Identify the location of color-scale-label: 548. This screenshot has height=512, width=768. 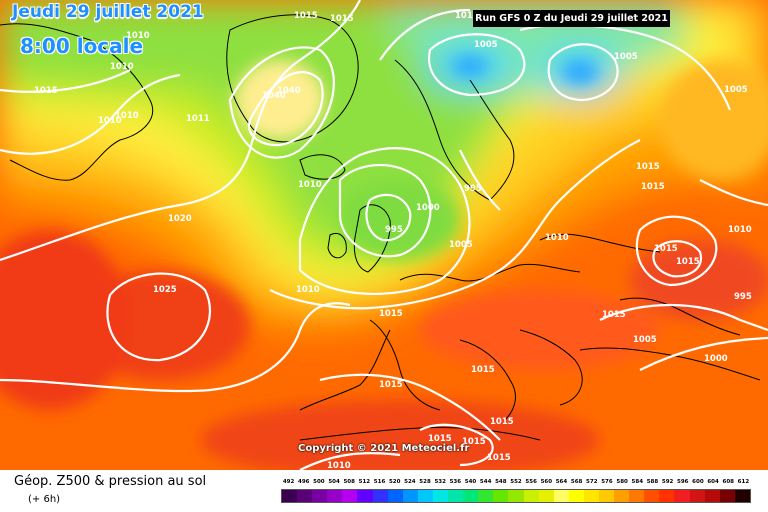
(501, 482).